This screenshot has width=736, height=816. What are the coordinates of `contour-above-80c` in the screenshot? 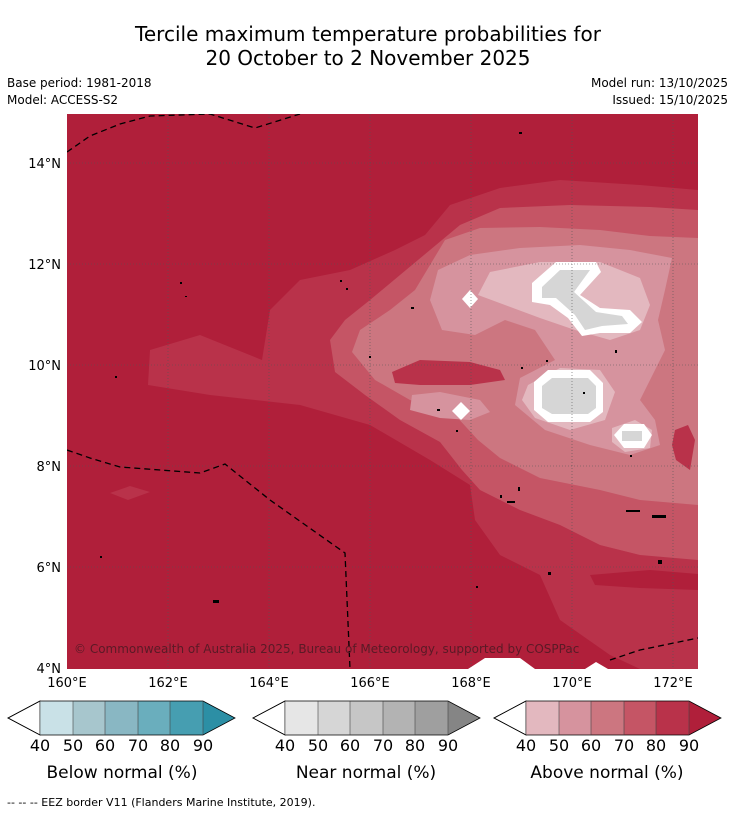 It's located at (683, 447).